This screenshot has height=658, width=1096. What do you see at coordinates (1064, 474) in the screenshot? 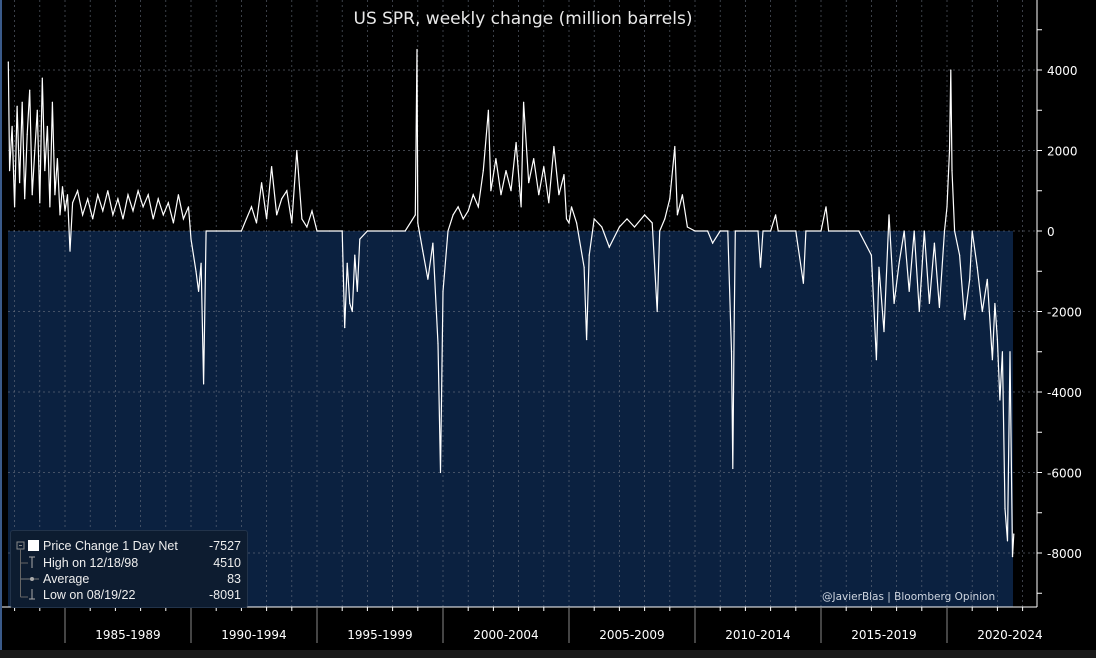
I see `y-tick-label: -6000` at bounding box center [1064, 474].